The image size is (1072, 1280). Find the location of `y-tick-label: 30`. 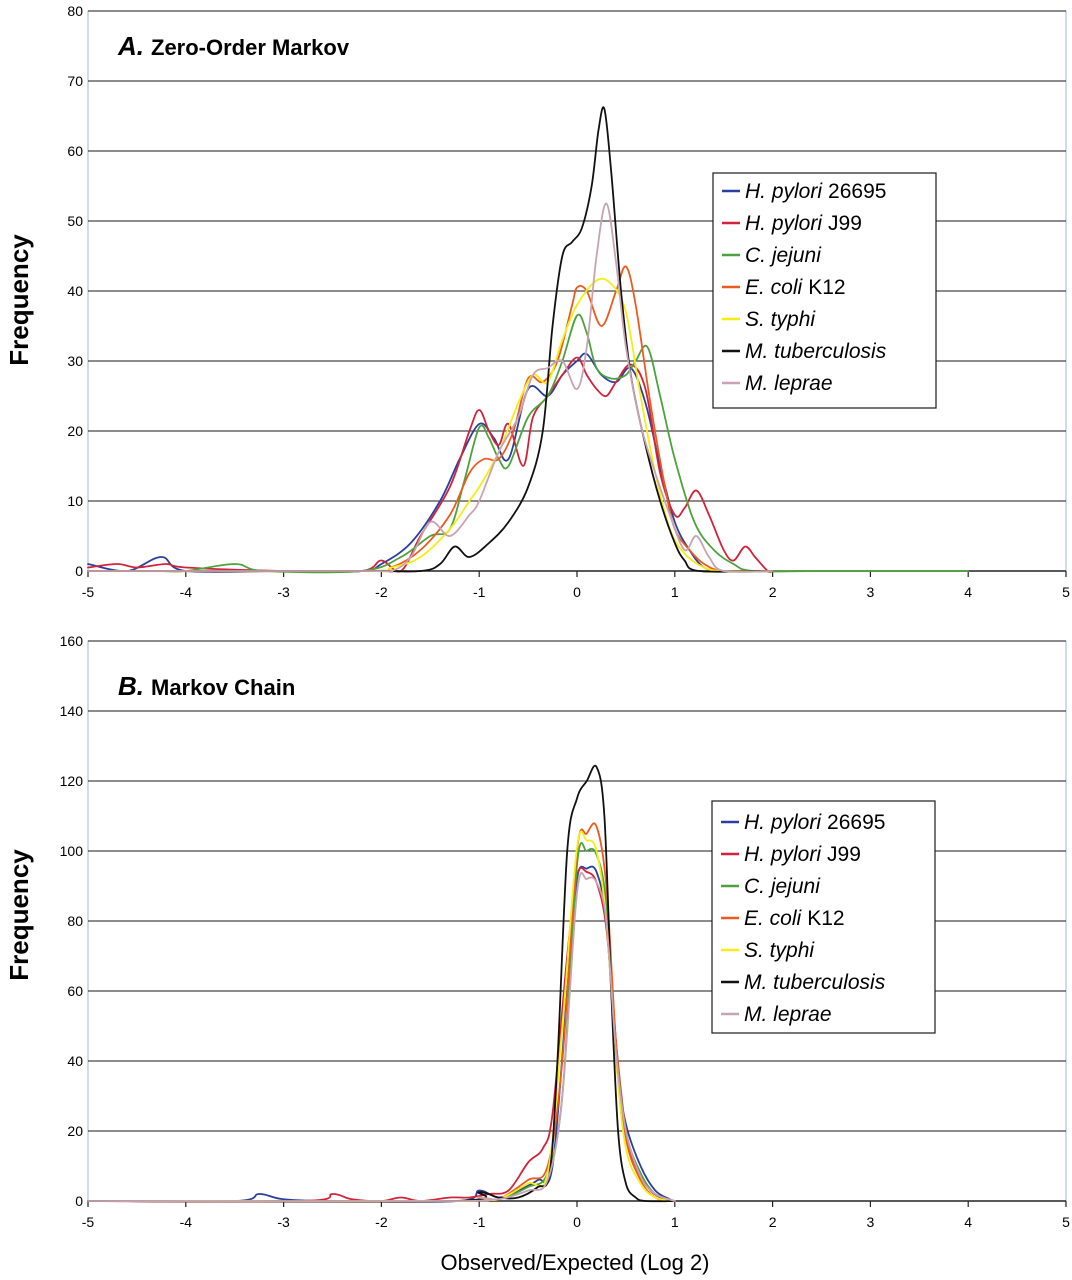

y-tick-label: 30 is located at coordinates (75, 361).